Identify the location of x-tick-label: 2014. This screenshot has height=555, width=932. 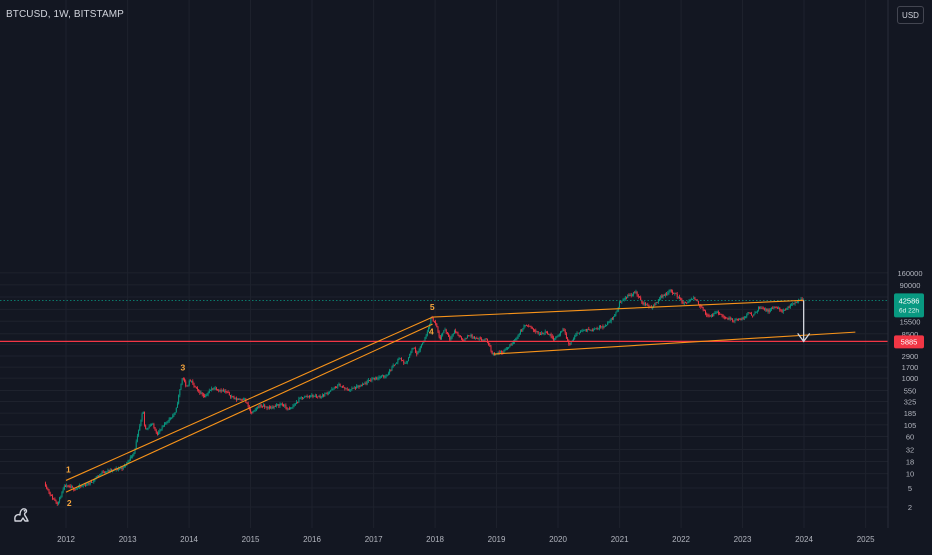
(189, 539).